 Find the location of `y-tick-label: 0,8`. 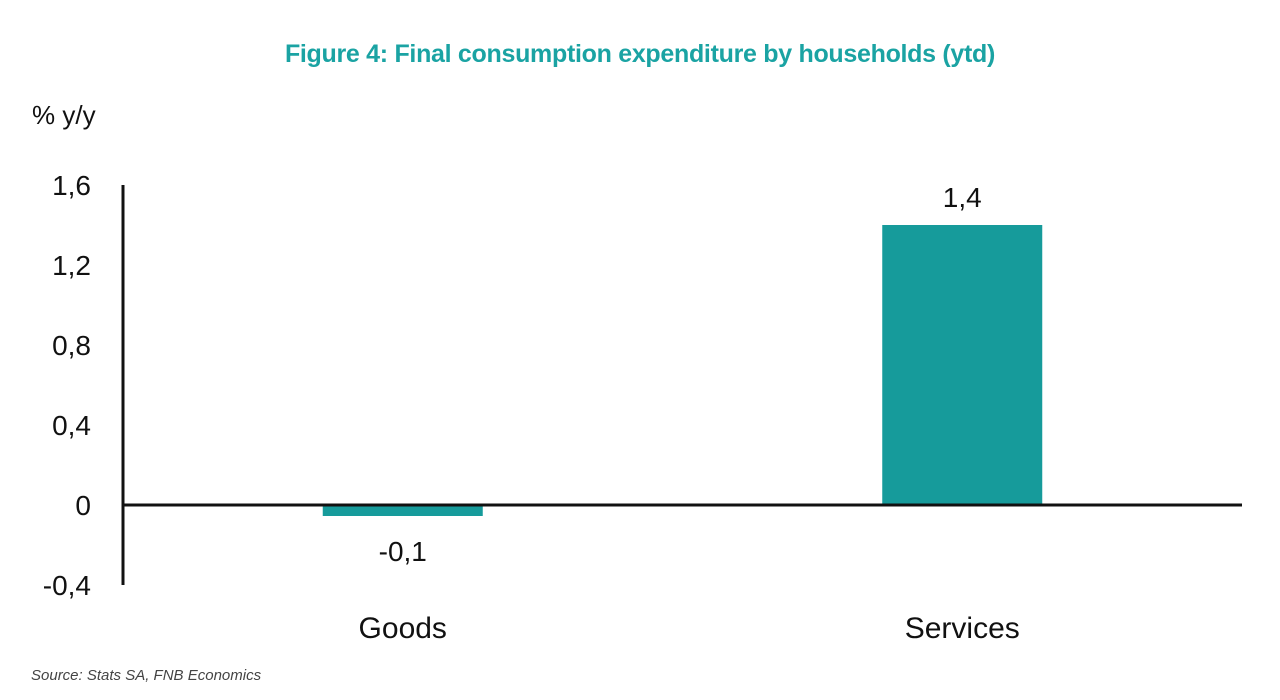

y-tick-label: 0,8 is located at coordinates (71, 345).